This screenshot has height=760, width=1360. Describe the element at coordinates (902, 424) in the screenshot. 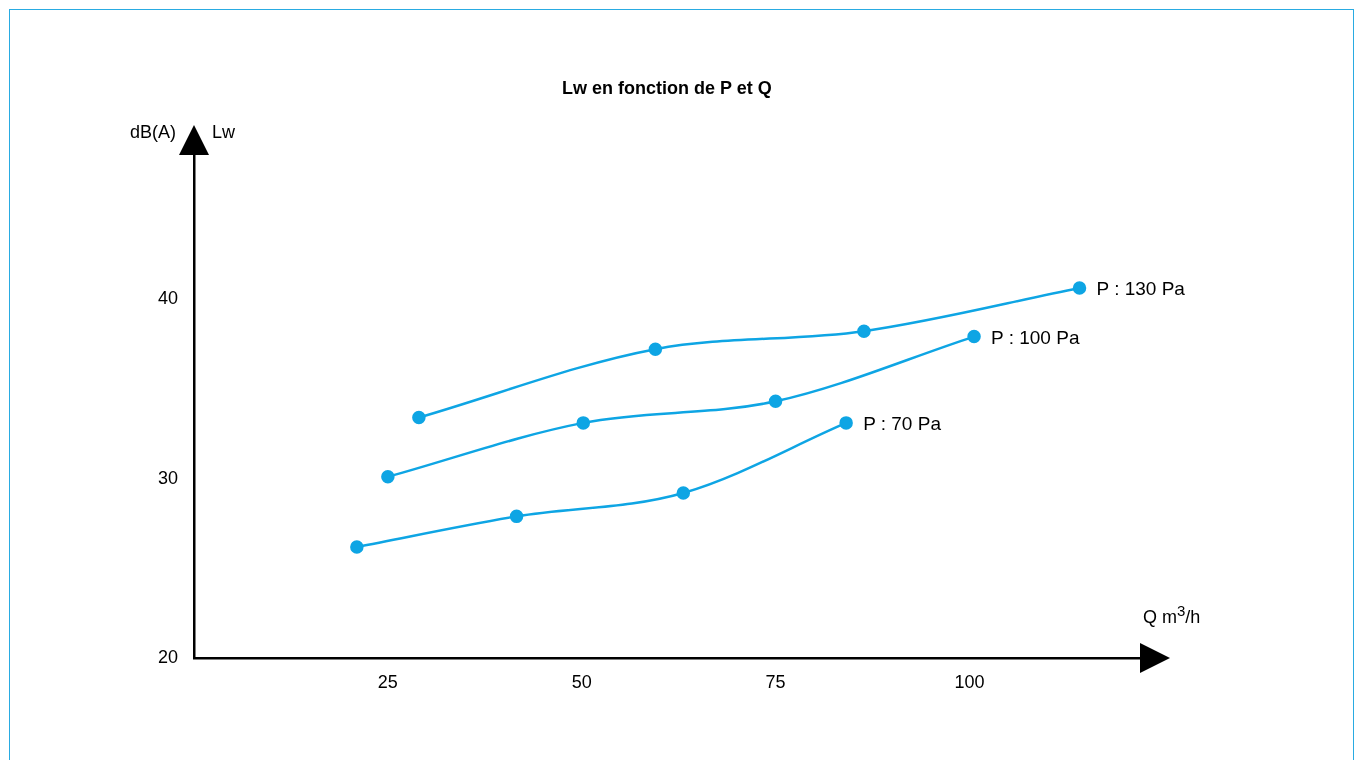

I see `series-label: P : 70 Pa` at that location.